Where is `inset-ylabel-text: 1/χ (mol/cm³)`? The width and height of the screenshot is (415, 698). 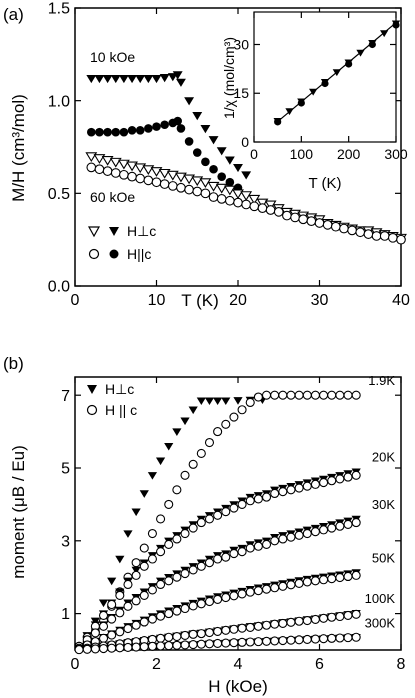 inset-ylabel-text: 1/χ (mol/cm³) is located at coordinates (229, 78).